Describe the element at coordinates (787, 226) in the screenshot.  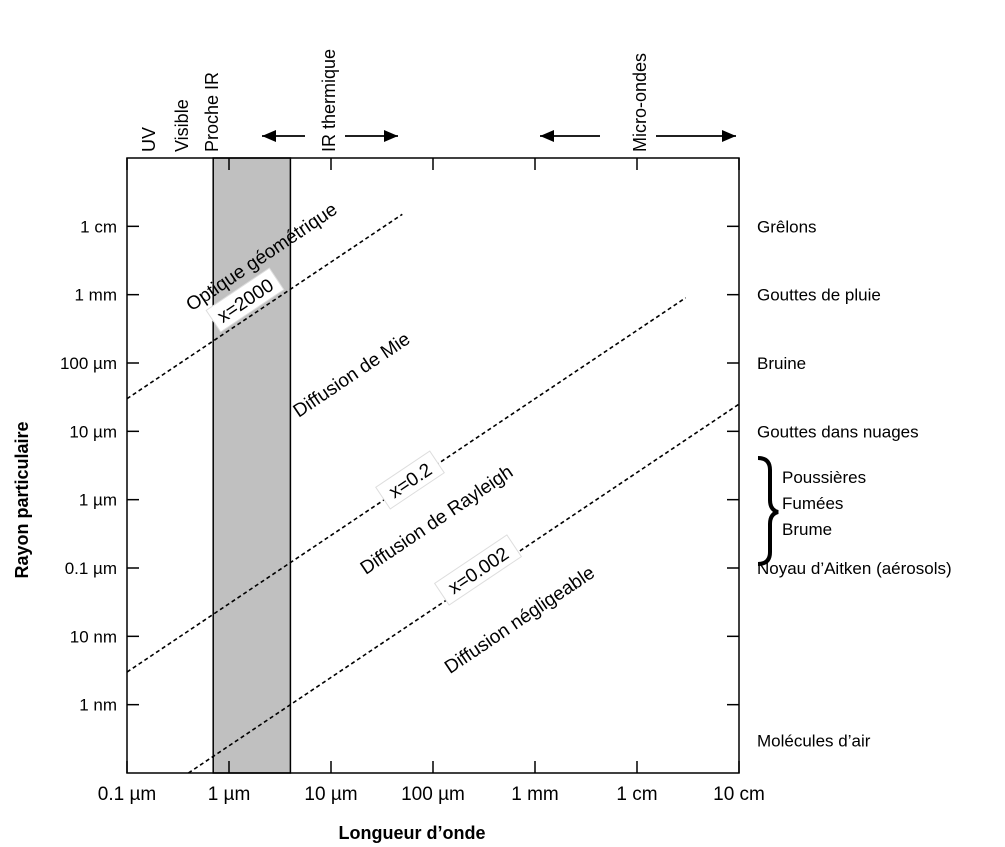
I see `right-label: Grêlons` at that location.